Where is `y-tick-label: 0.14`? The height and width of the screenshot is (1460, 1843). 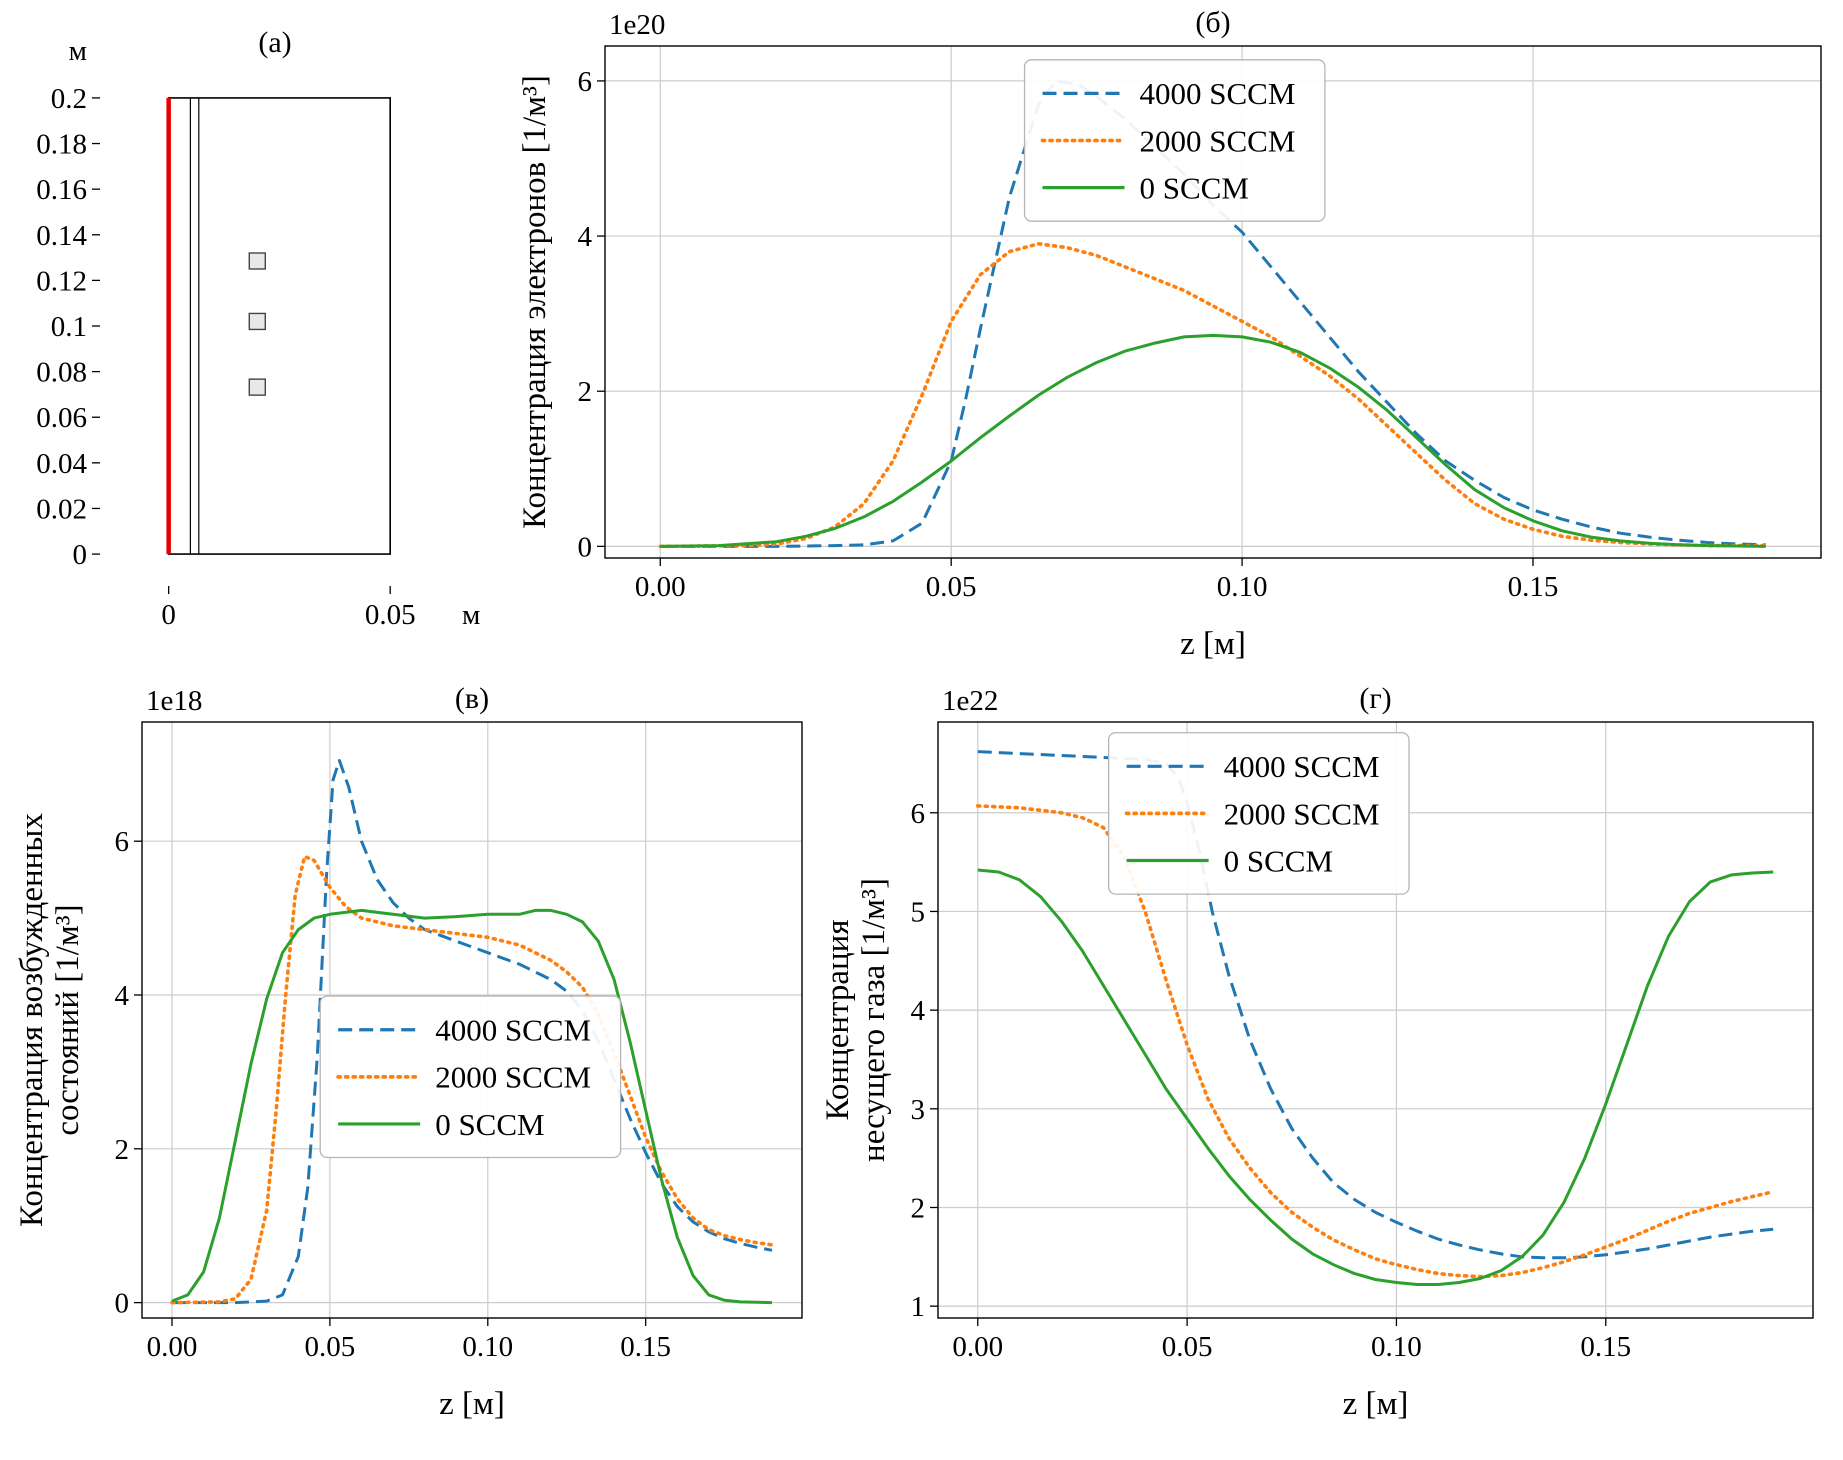
y-tick-label: 0.14 is located at coordinates (61, 236).